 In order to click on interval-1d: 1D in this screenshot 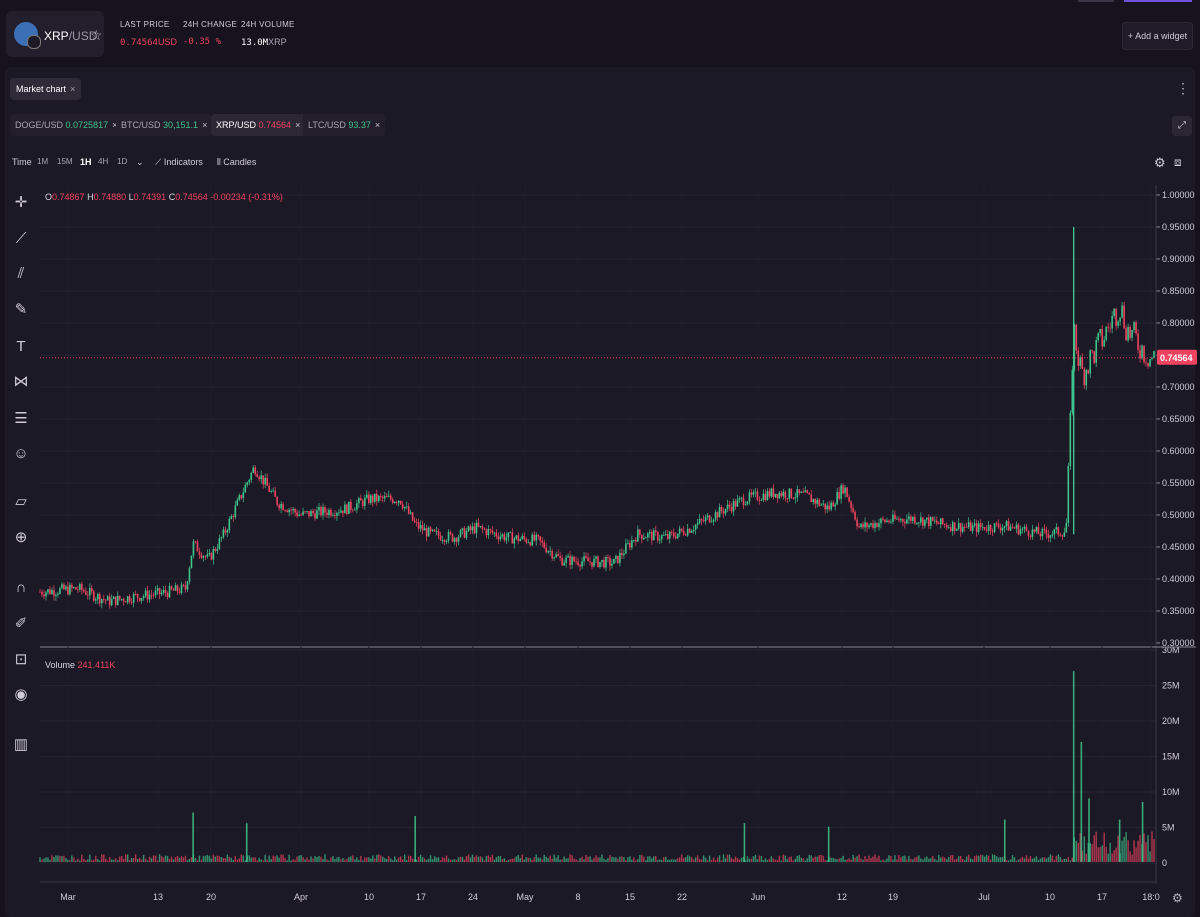, I will do `click(122, 161)`.